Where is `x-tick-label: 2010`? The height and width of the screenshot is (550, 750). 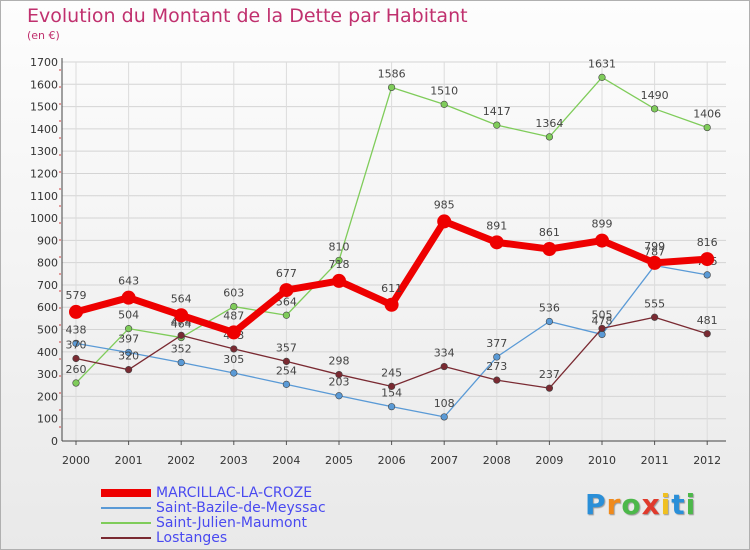 x-tick-label: 2010 is located at coordinates (602, 460).